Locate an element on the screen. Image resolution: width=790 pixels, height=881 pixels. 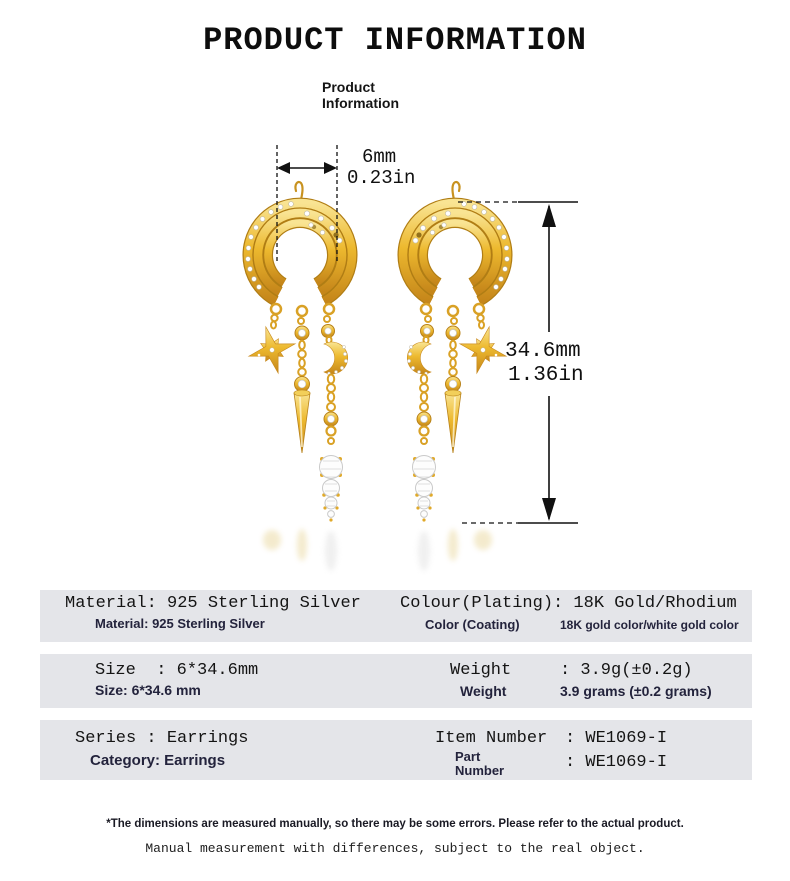
page-title: PRODUCT INFORMATION is located at coordinates (395, 40).